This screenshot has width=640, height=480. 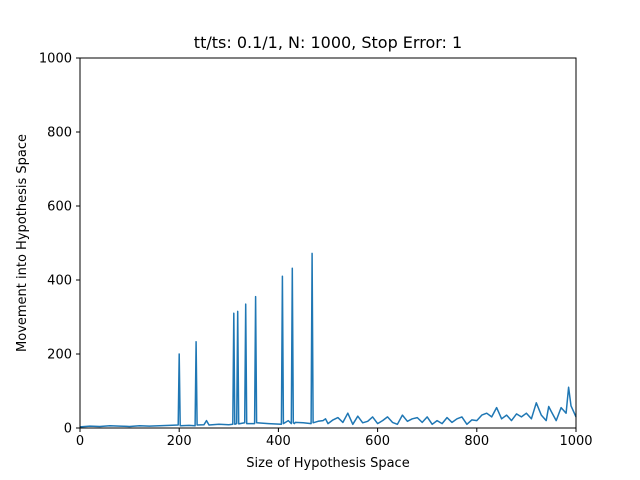 I want to click on y-tick-label: 200, so click(x=59, y=355).